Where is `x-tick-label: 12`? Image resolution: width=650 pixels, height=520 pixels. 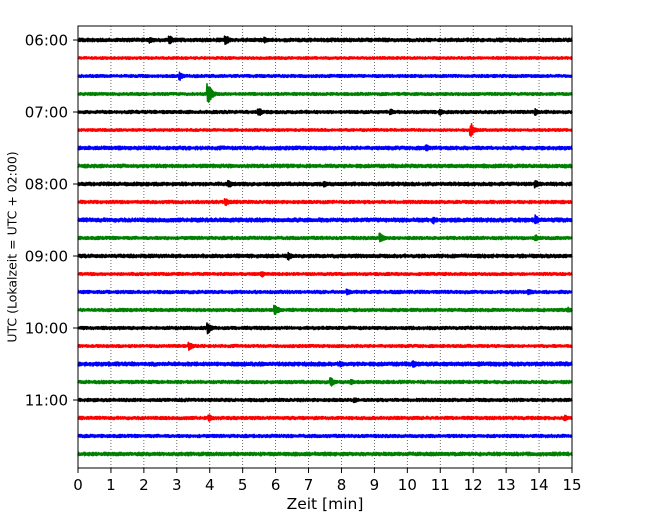 x-tick-label: 12 is located at coordinates (473, 485).